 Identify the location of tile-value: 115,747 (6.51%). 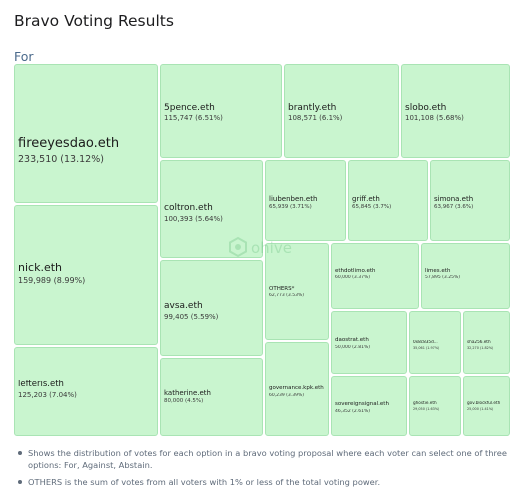
(193, 118).